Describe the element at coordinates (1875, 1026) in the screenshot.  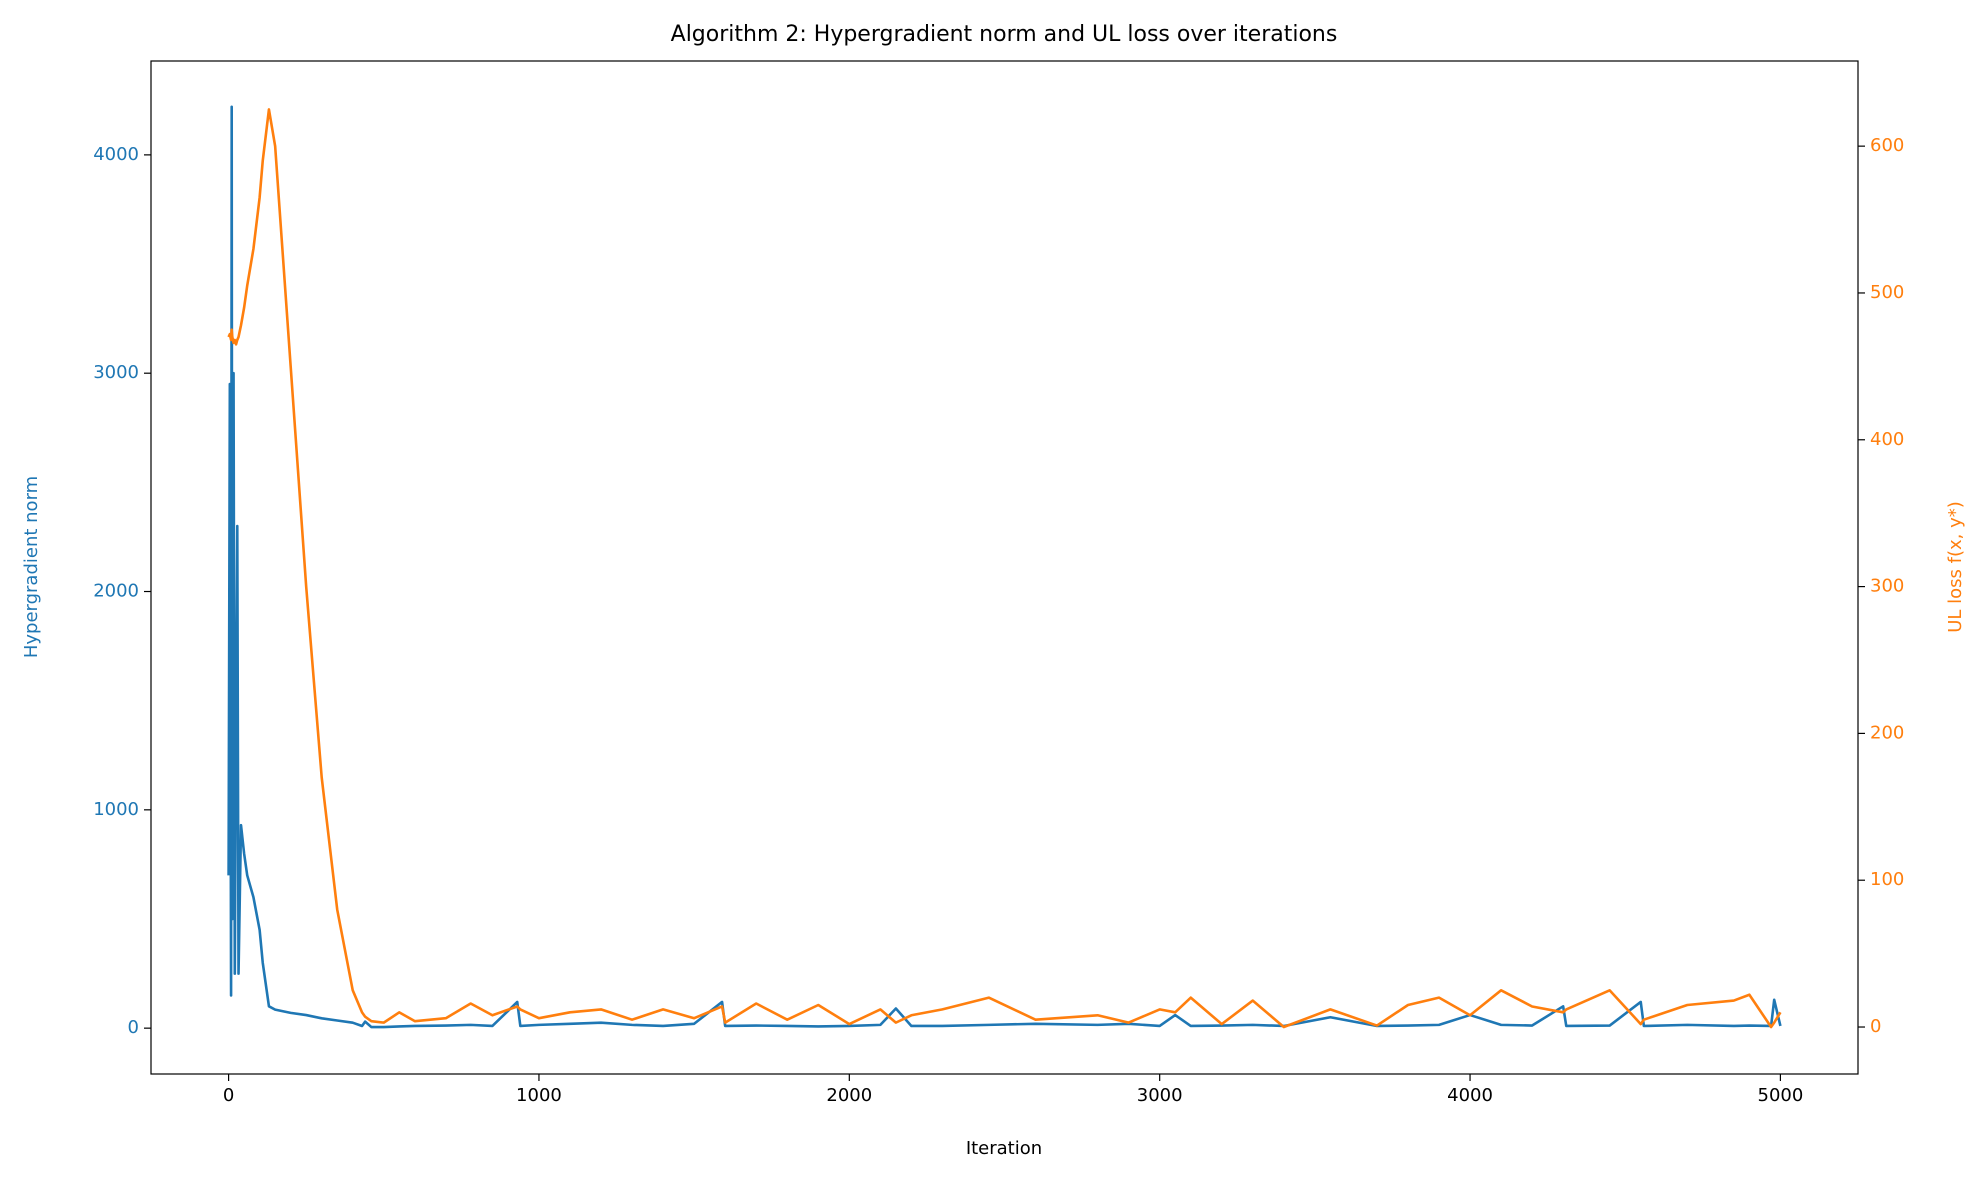
I see `y2-tick-label: 0` at that location.